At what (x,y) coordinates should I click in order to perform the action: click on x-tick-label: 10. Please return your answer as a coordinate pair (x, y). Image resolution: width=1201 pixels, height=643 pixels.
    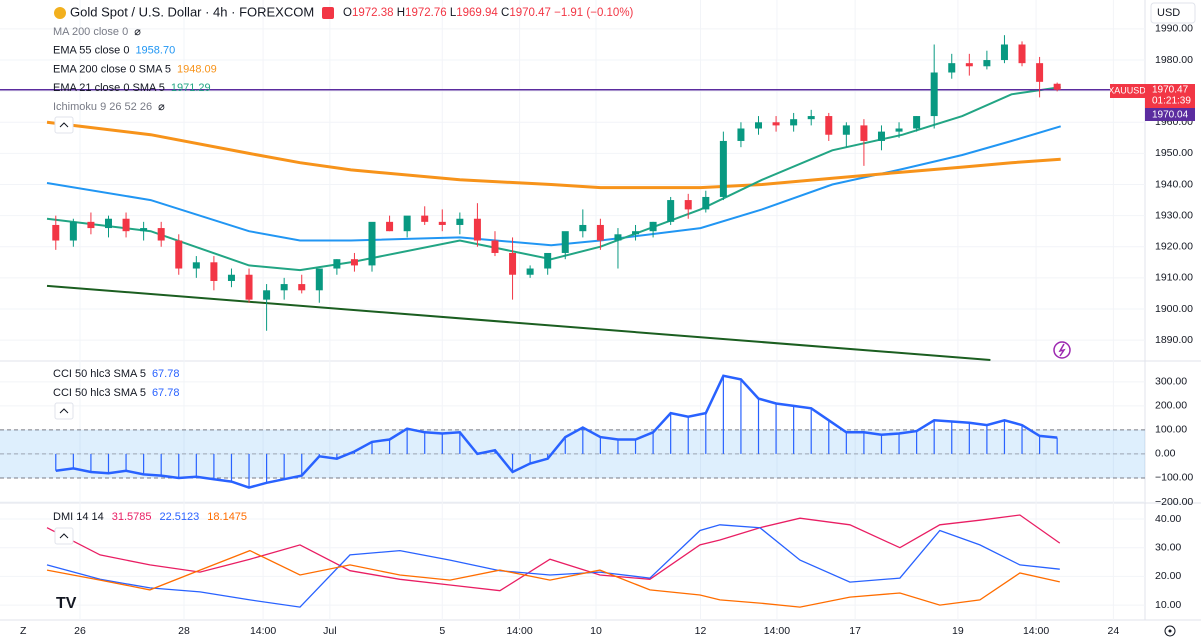
    Looking at the image, I should click on (596, 631).